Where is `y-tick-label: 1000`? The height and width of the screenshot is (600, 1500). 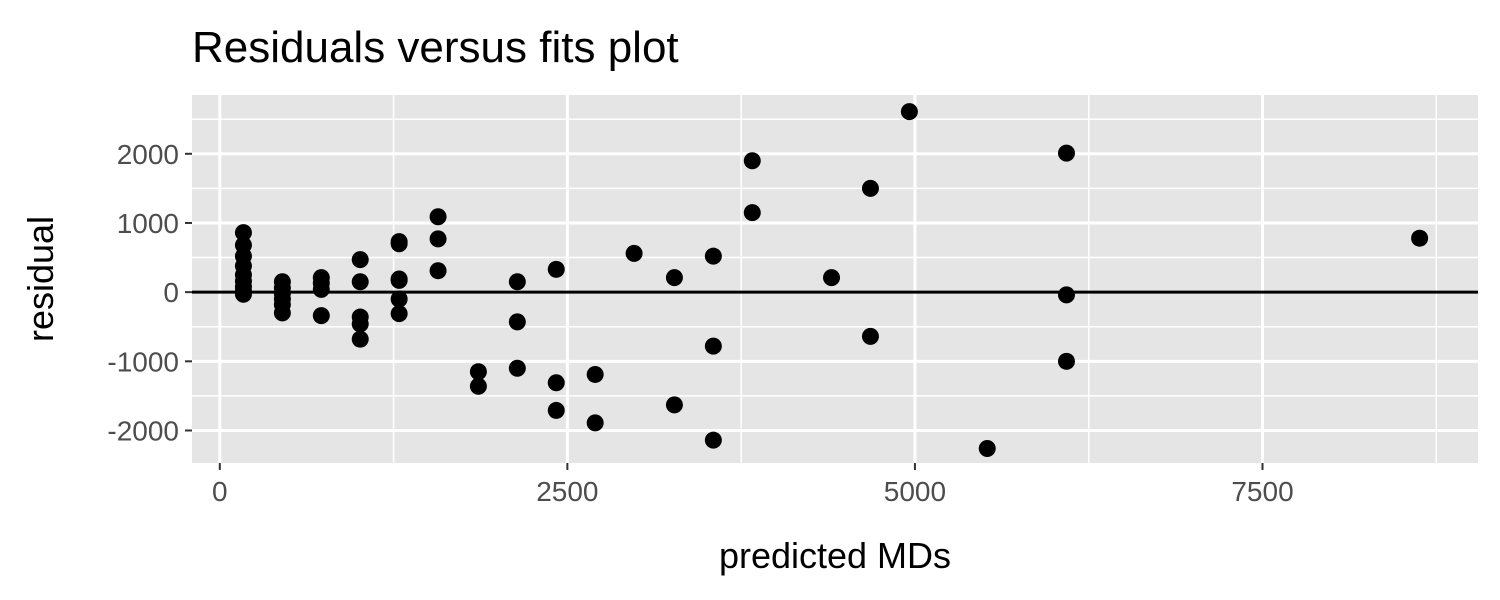
y-tick-label: 1000 is located at coordinates (148, 223).